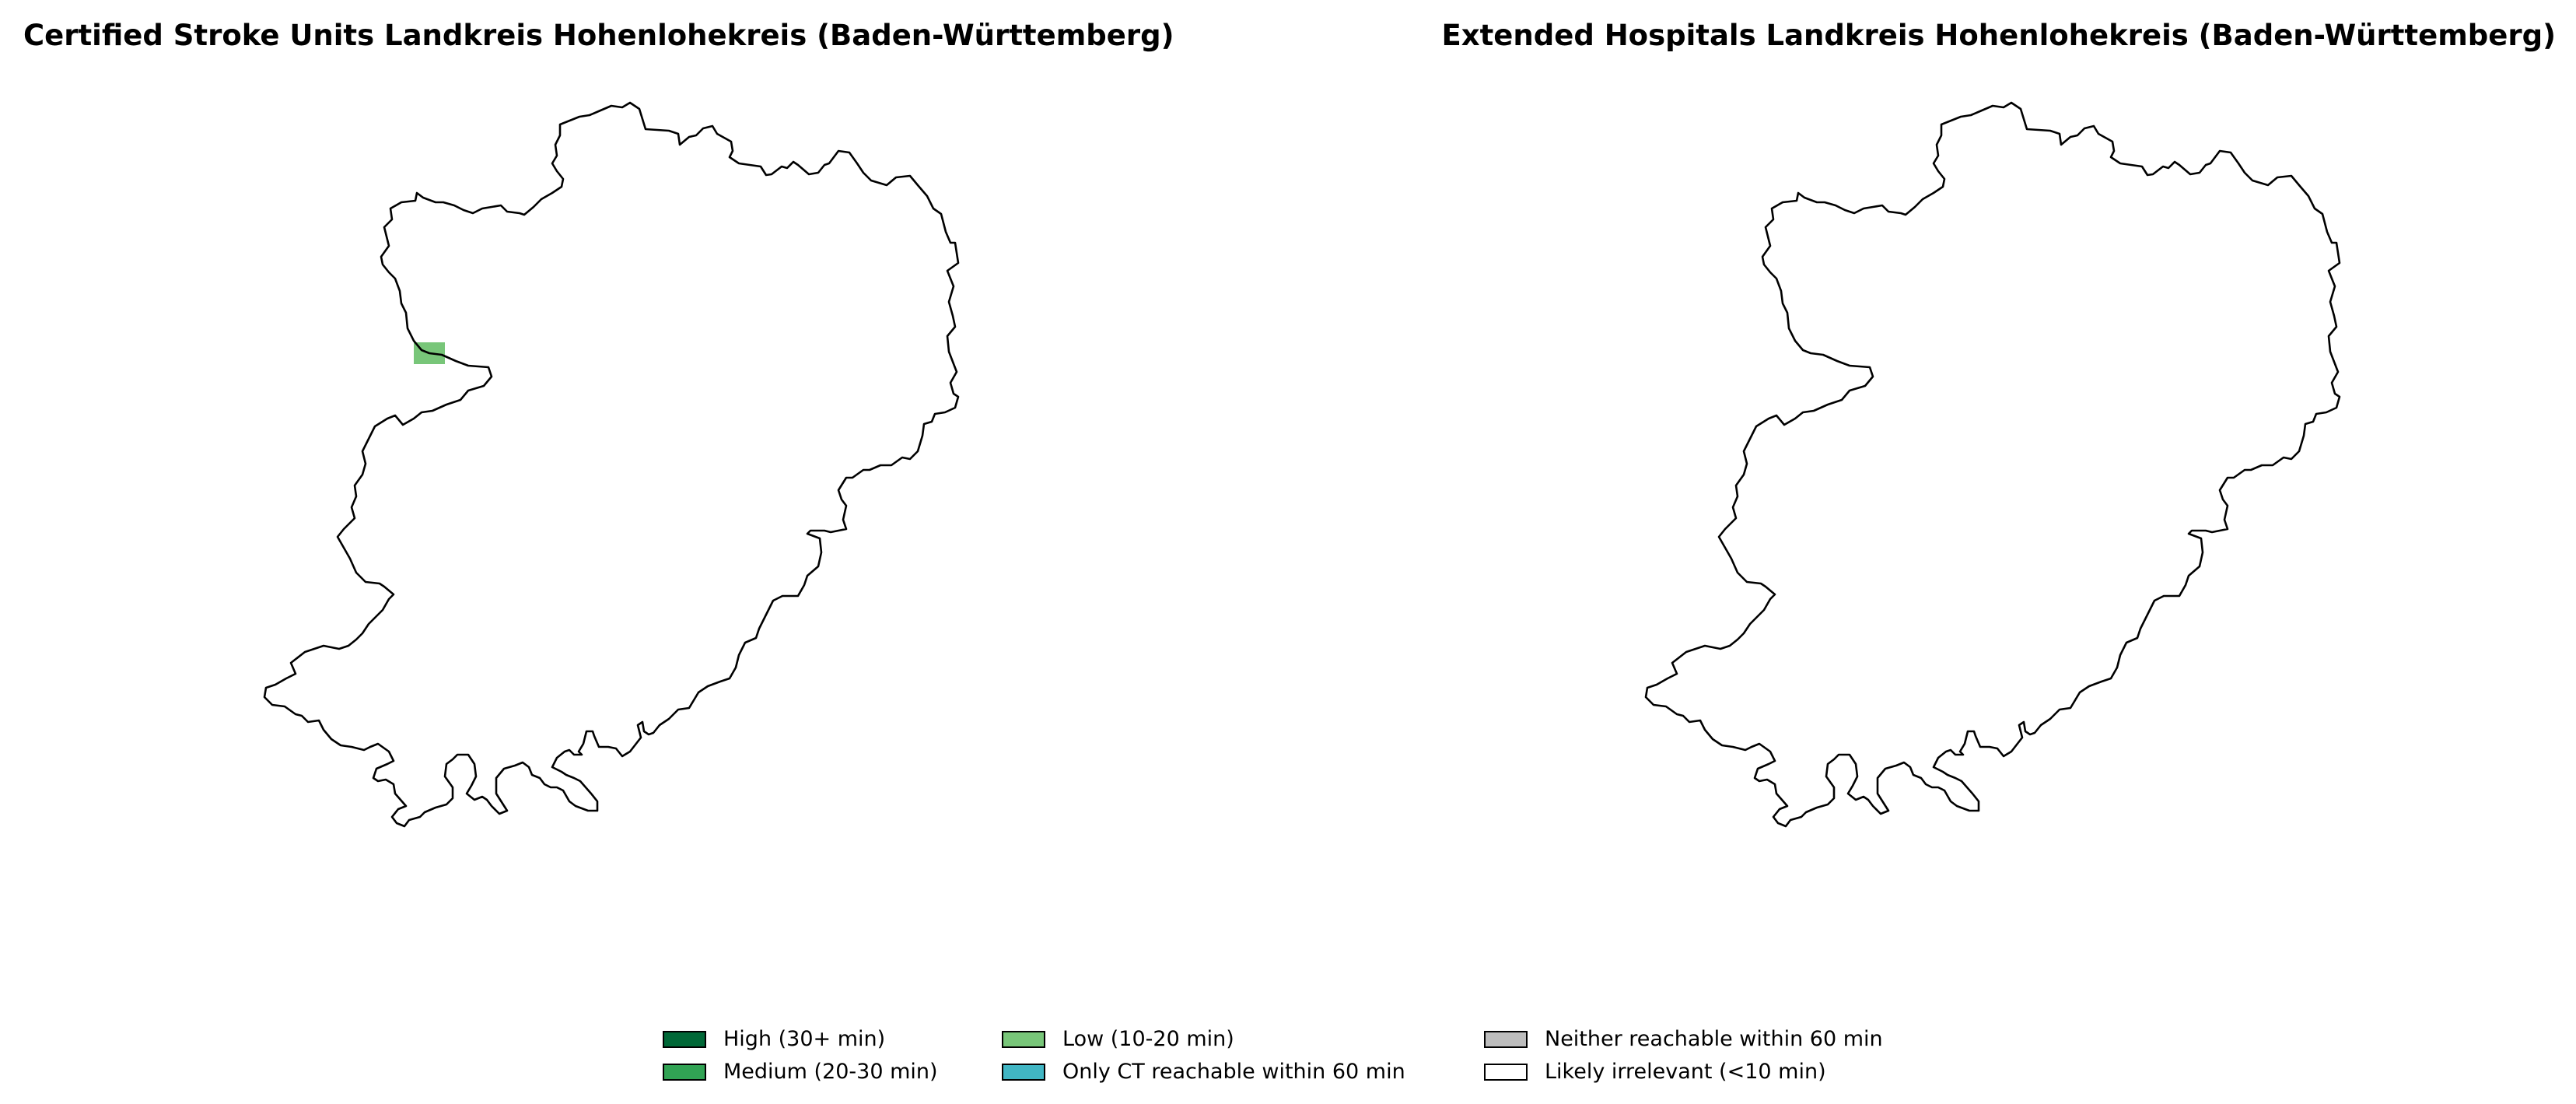 The image size is (2576, 1104). What do you see at coordinates (831, 1072) in the screenshot?
I see `legend-label-medium: Medium (20-30 min)` at bounding box center [831, 1072].